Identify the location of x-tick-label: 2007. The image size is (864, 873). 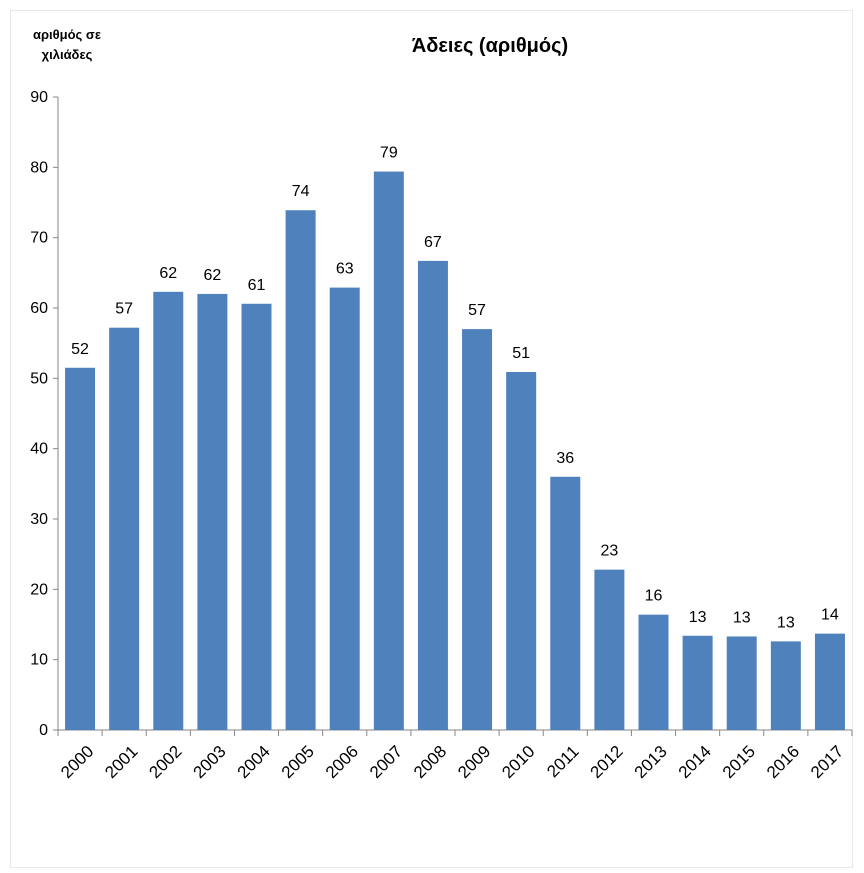
(386, 762).